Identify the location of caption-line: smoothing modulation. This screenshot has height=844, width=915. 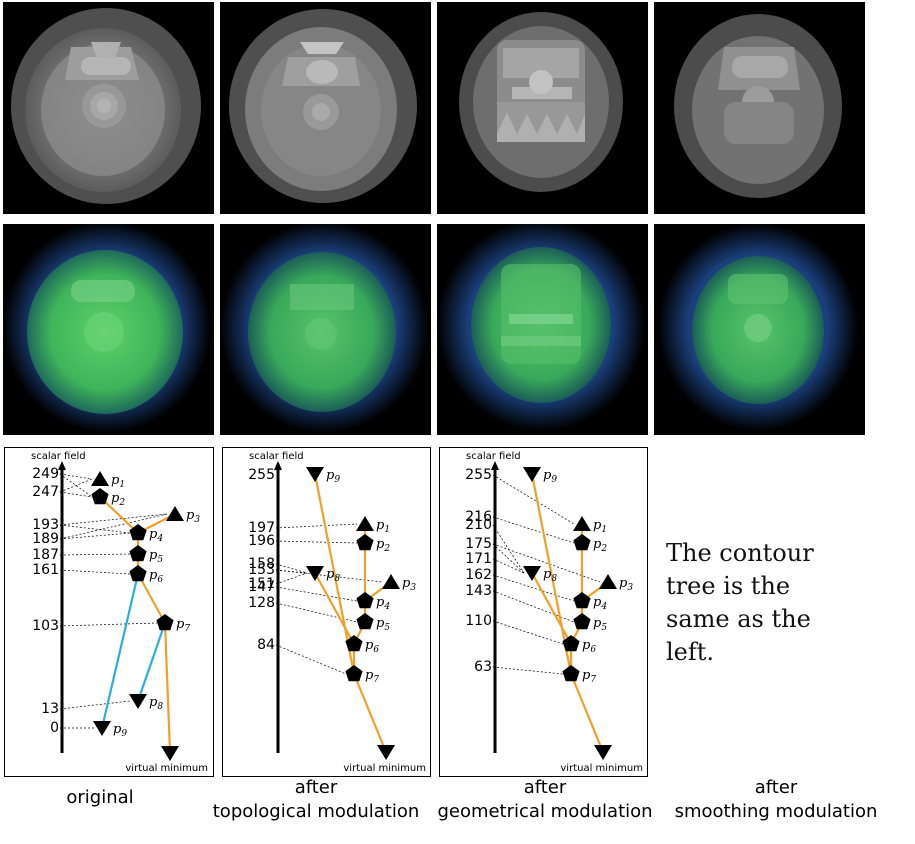
(776, 811).